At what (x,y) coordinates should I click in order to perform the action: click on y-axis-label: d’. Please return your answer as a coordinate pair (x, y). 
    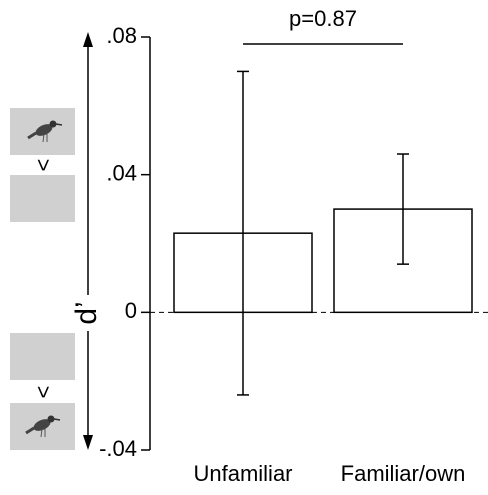
    Looking at the image, I should click on (86, 312).